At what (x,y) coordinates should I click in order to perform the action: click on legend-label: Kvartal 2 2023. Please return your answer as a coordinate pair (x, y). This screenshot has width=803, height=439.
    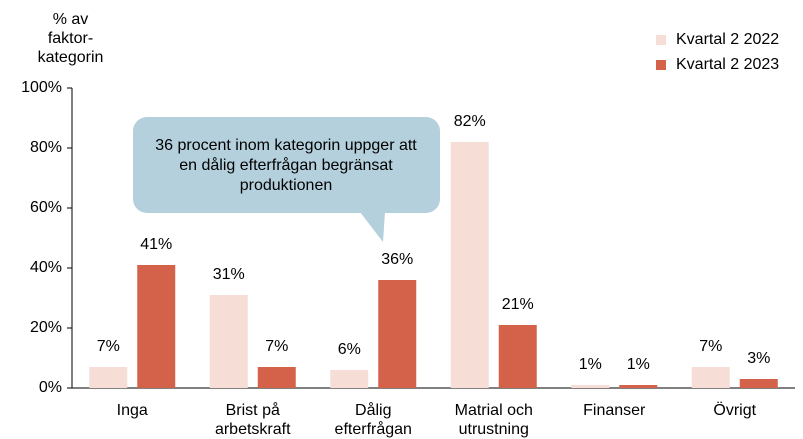
    Looking at the image, I should click on (727, 64).